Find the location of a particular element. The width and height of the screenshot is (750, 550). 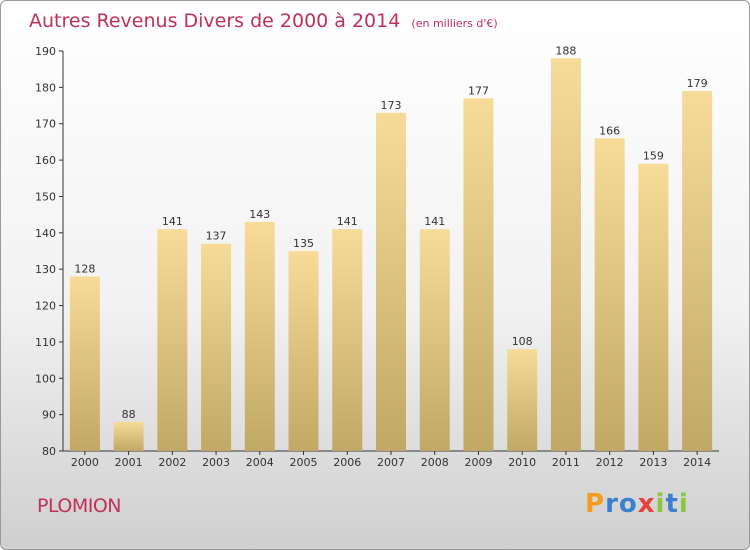

y-tick-label: 90 is located at coordinates (49, 415).